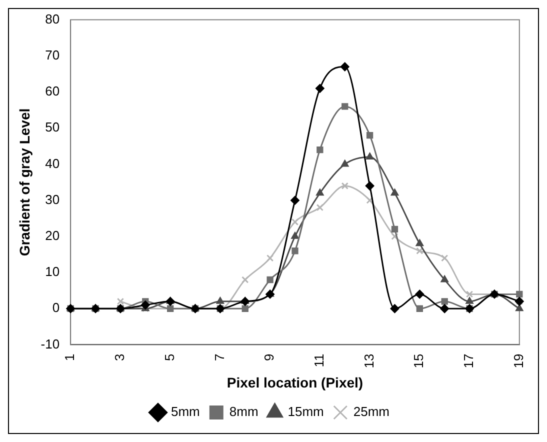 The image size is (547, 442). Describe the element at coordinates (169, 357) in the screenshot. I see `x-tick-label: 5` at that location.